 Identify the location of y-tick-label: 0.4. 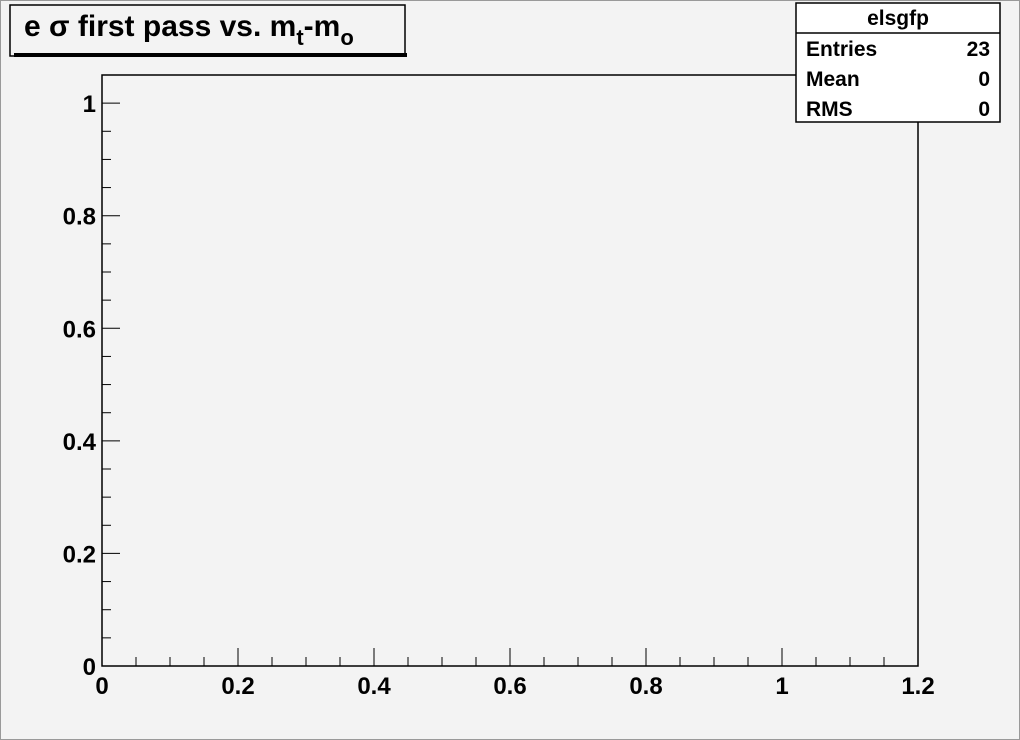
(80, 442).